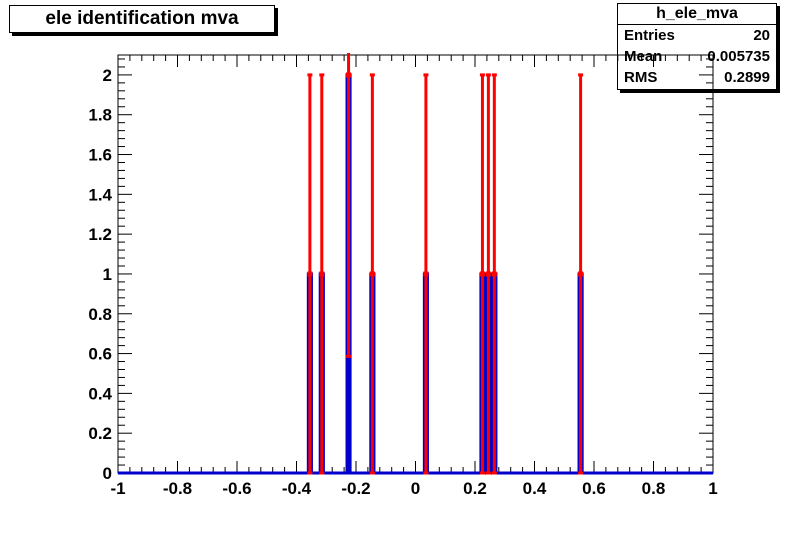 Image resolution: width=792 pixels, height=544 pixels. I want to click on x-tick-label: -0.8, so click(177, 488).